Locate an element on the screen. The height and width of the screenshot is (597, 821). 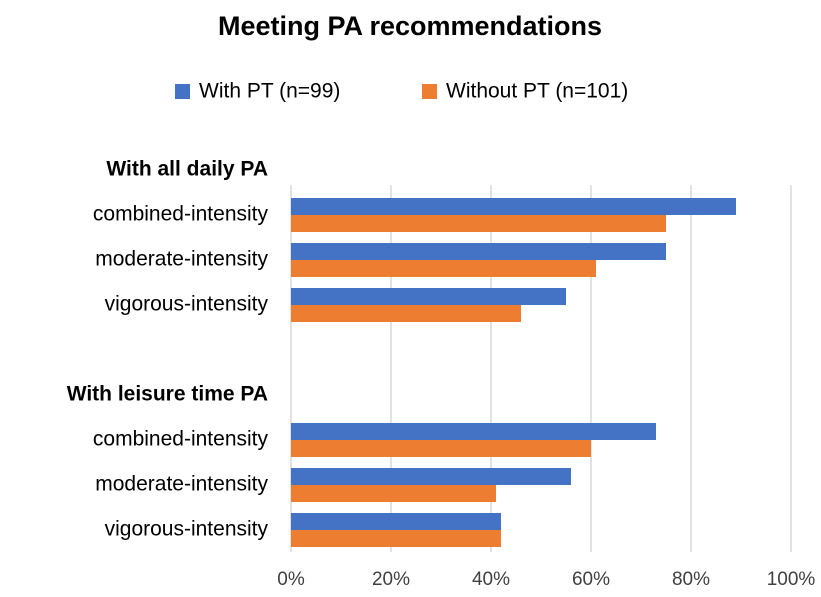
legend-label: Without PT (n=101) is located at coordinates (537, 91).